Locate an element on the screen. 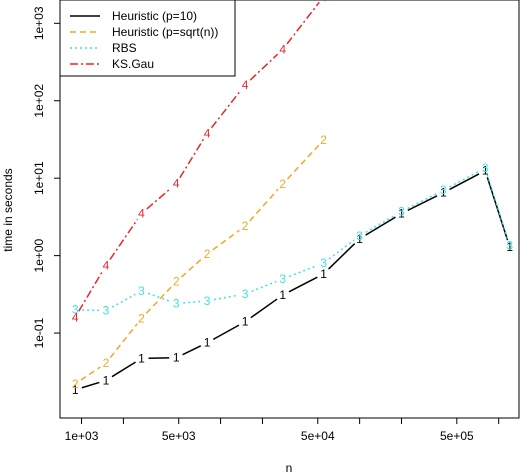 The image size is (522, 476). x-tick-label: 5e+05 is located at coordinates (457, 436).